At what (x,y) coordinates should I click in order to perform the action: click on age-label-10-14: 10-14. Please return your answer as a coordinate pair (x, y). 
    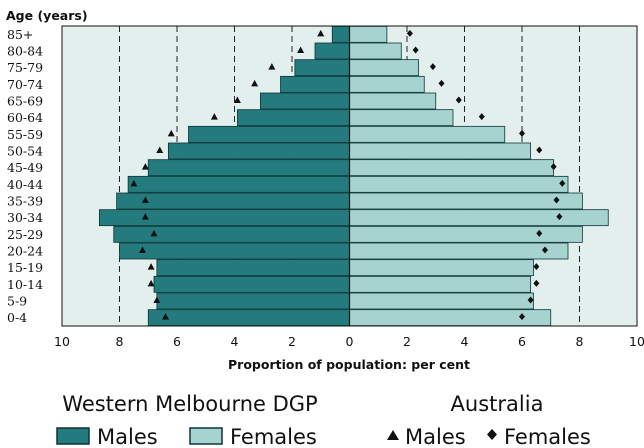
    Looking at the image, I should click on (25, 284).